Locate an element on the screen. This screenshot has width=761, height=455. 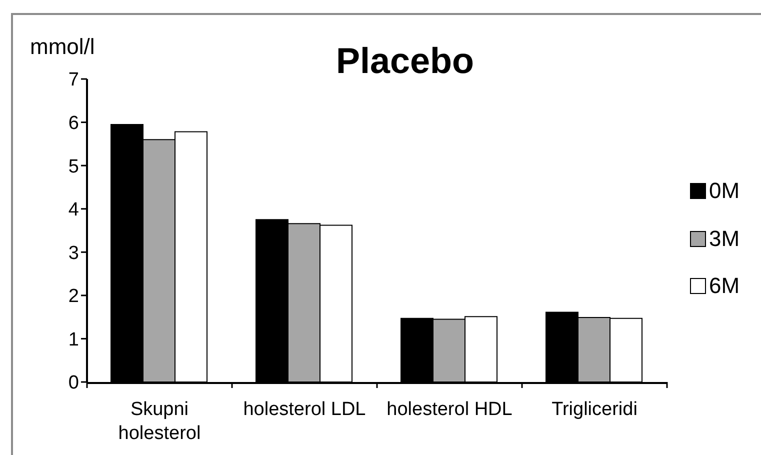
y-tick-label: 5 is located at coordinates (73, 167).